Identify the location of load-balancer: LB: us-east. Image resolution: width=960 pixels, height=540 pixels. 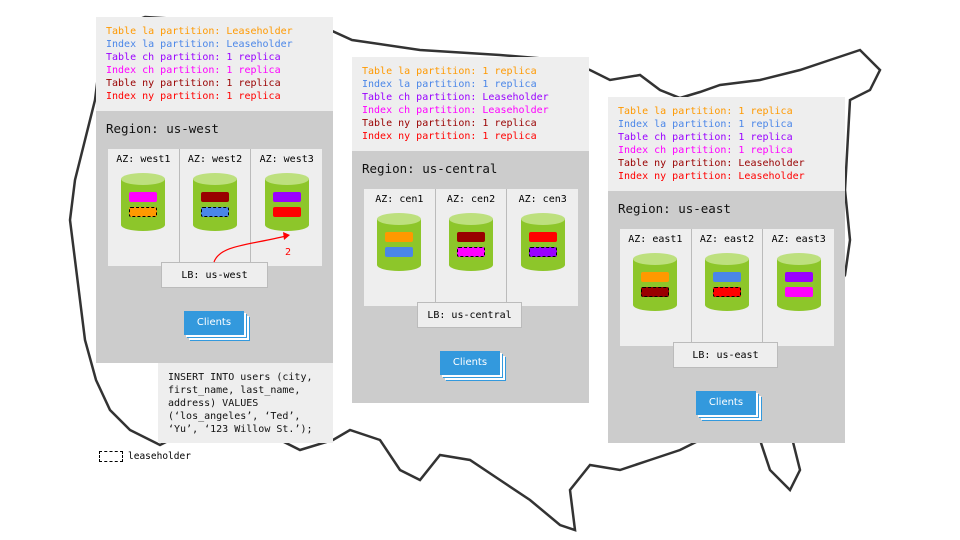
(725, 355).